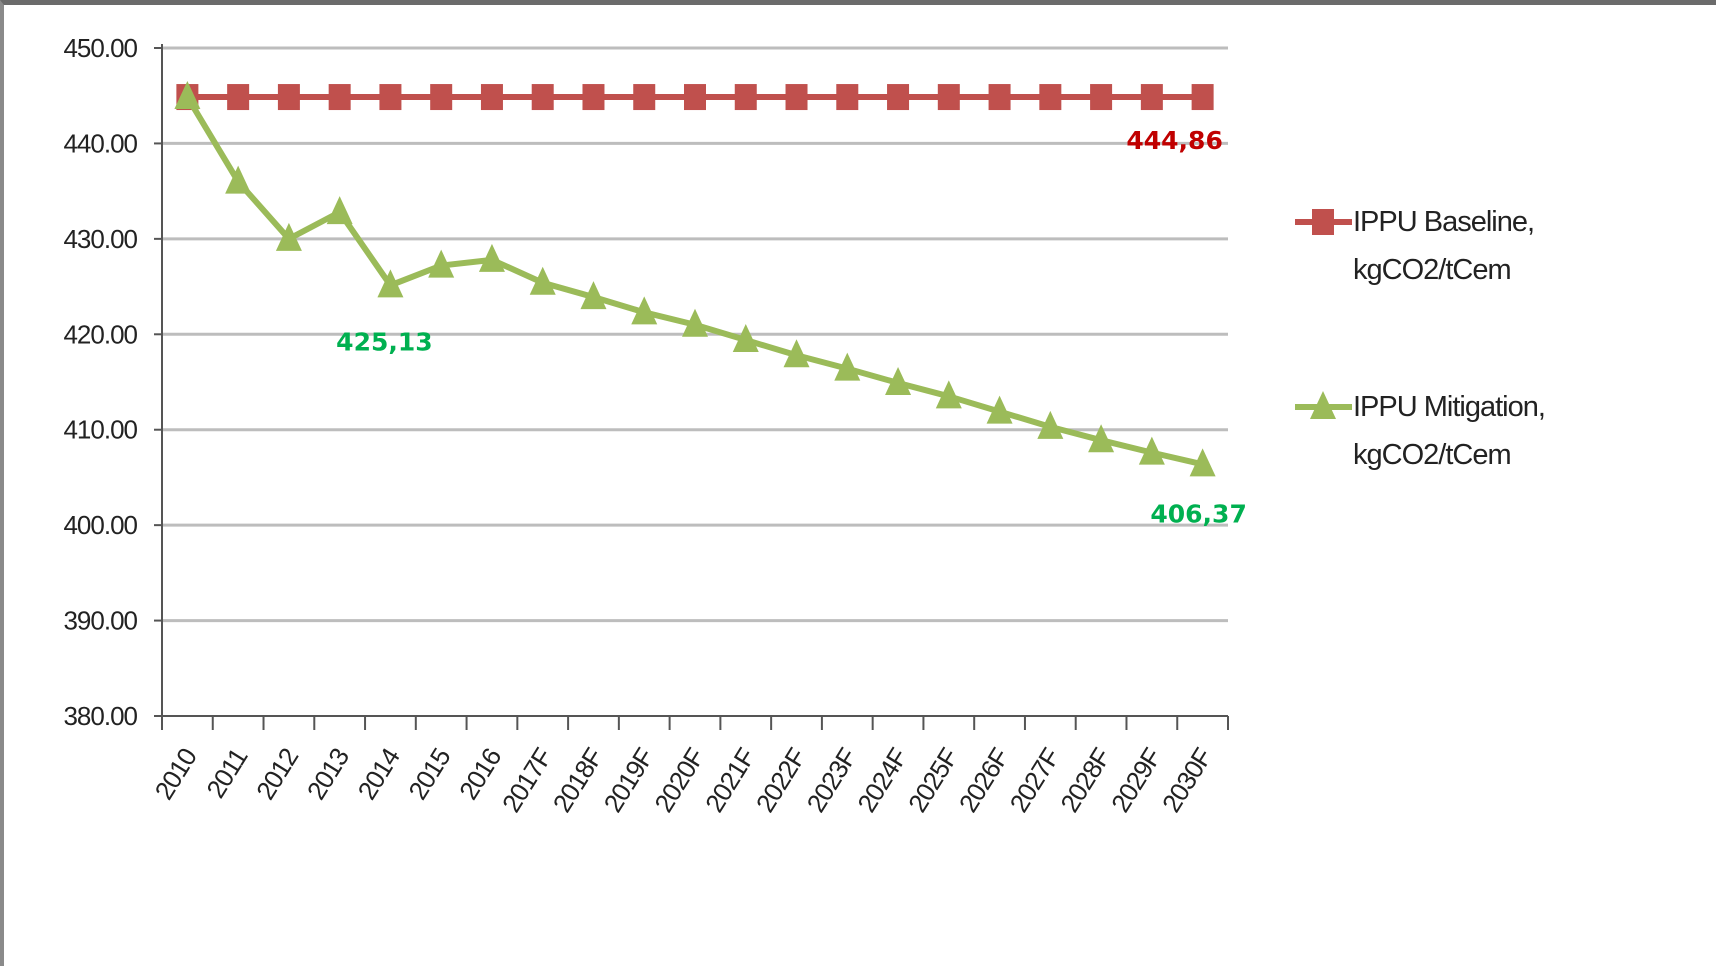 This screenshot has width=1716, height=966. What do you see at coordinates (1035, 780) in the screenshot?
I see `x-tick-label: 2027F` at bounding box center [1035, 780].